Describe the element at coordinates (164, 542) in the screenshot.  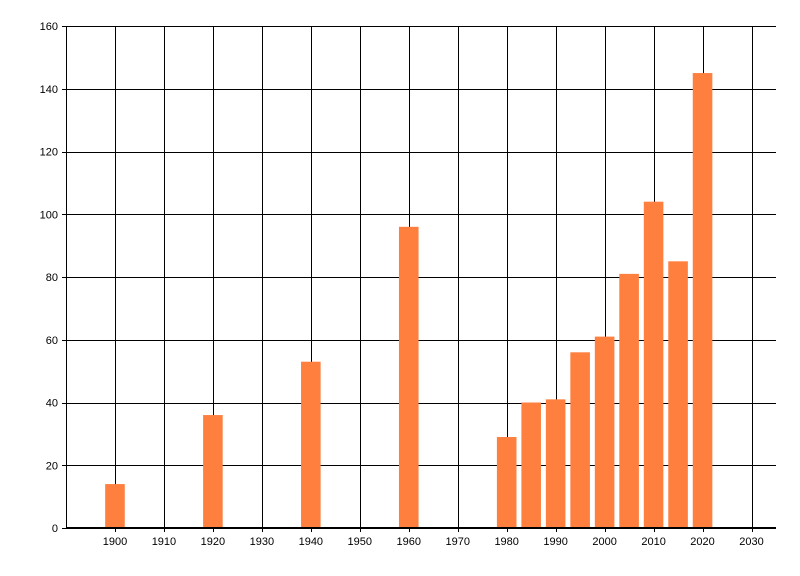
I see `x-tick-label: 1910` at that location.